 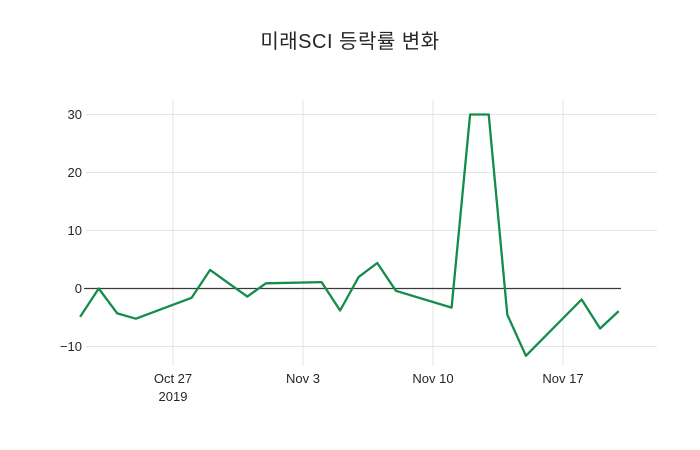 What do you see at coordinates (78, 288) in the screenshot?
I see `y-tick-label: 0` at bounding box center [78, 288].